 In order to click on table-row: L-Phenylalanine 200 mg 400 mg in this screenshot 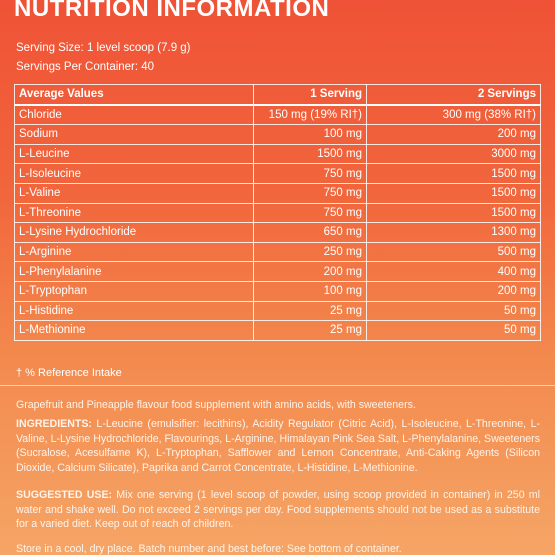, I will do `click(277, 271)`.